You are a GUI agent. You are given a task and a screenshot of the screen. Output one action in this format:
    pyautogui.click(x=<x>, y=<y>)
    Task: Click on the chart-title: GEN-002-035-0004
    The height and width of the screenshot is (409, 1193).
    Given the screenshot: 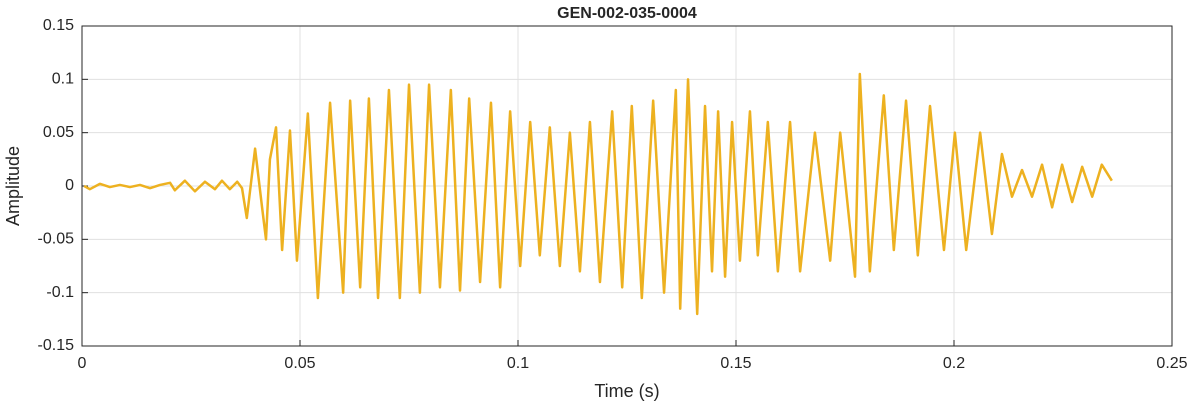 What is the action you would take?
    pyautogui.click(x=627, y=13)
    